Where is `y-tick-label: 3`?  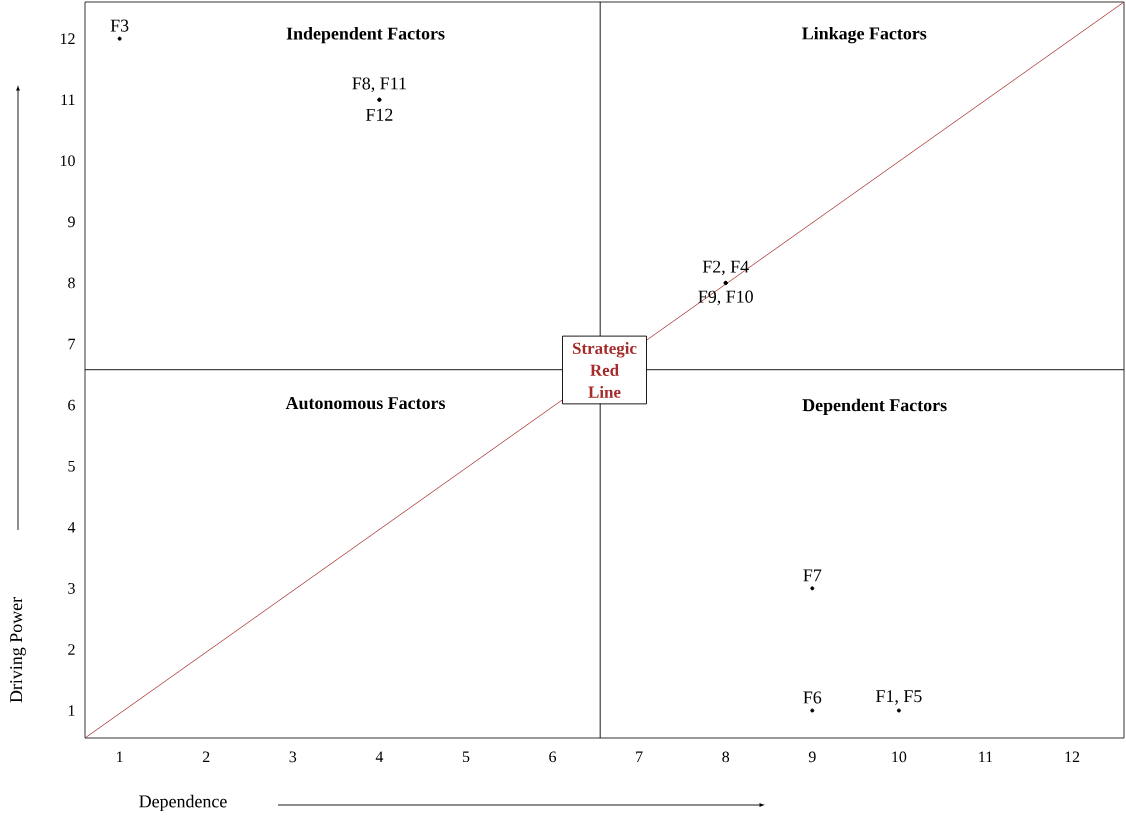 y-tick-label: 3 is located at coordinates (71, 588).